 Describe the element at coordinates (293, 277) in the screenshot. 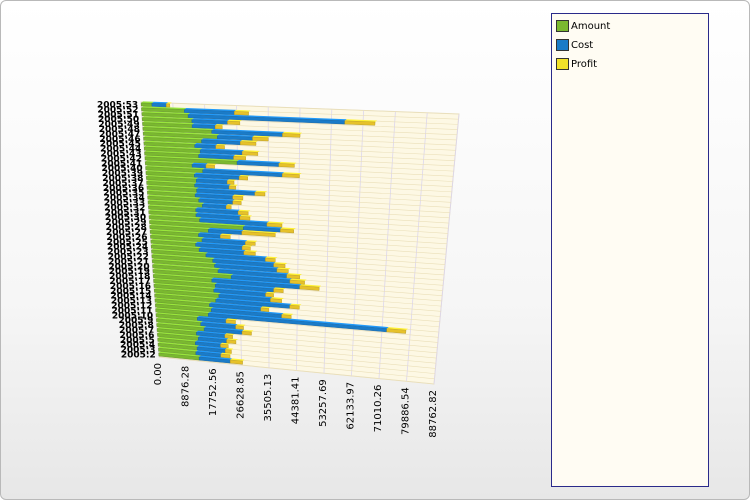

I see `bar-profit-2005:20` at that location.